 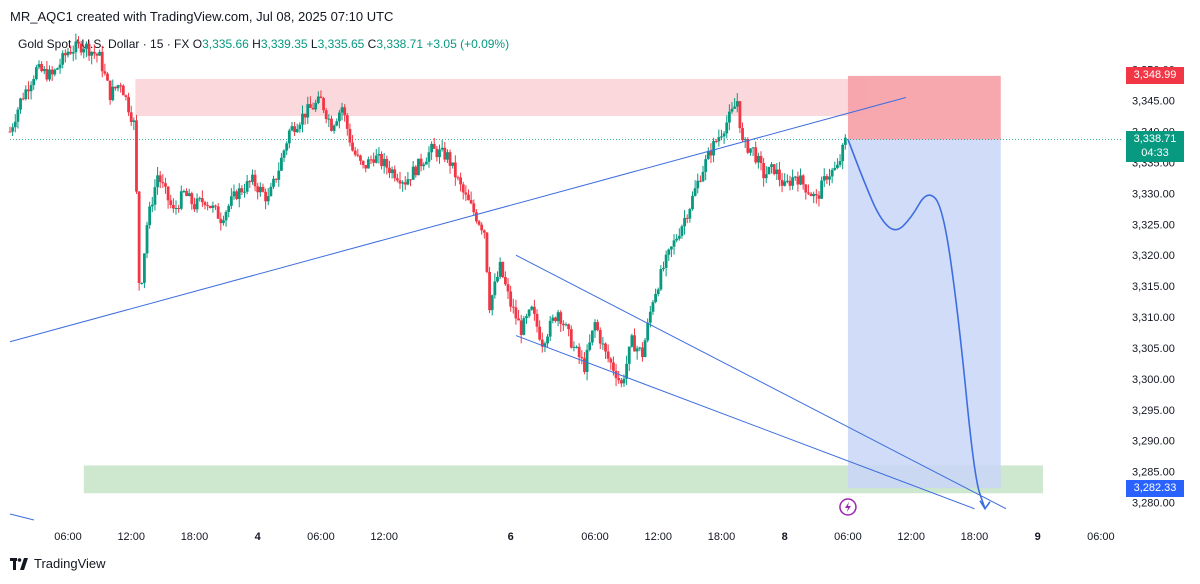 What do you see at coordinates (1155, 75) in the screenshot?
I see `price-tag-label: 3,348.99` at bounding box center [1155, 75].